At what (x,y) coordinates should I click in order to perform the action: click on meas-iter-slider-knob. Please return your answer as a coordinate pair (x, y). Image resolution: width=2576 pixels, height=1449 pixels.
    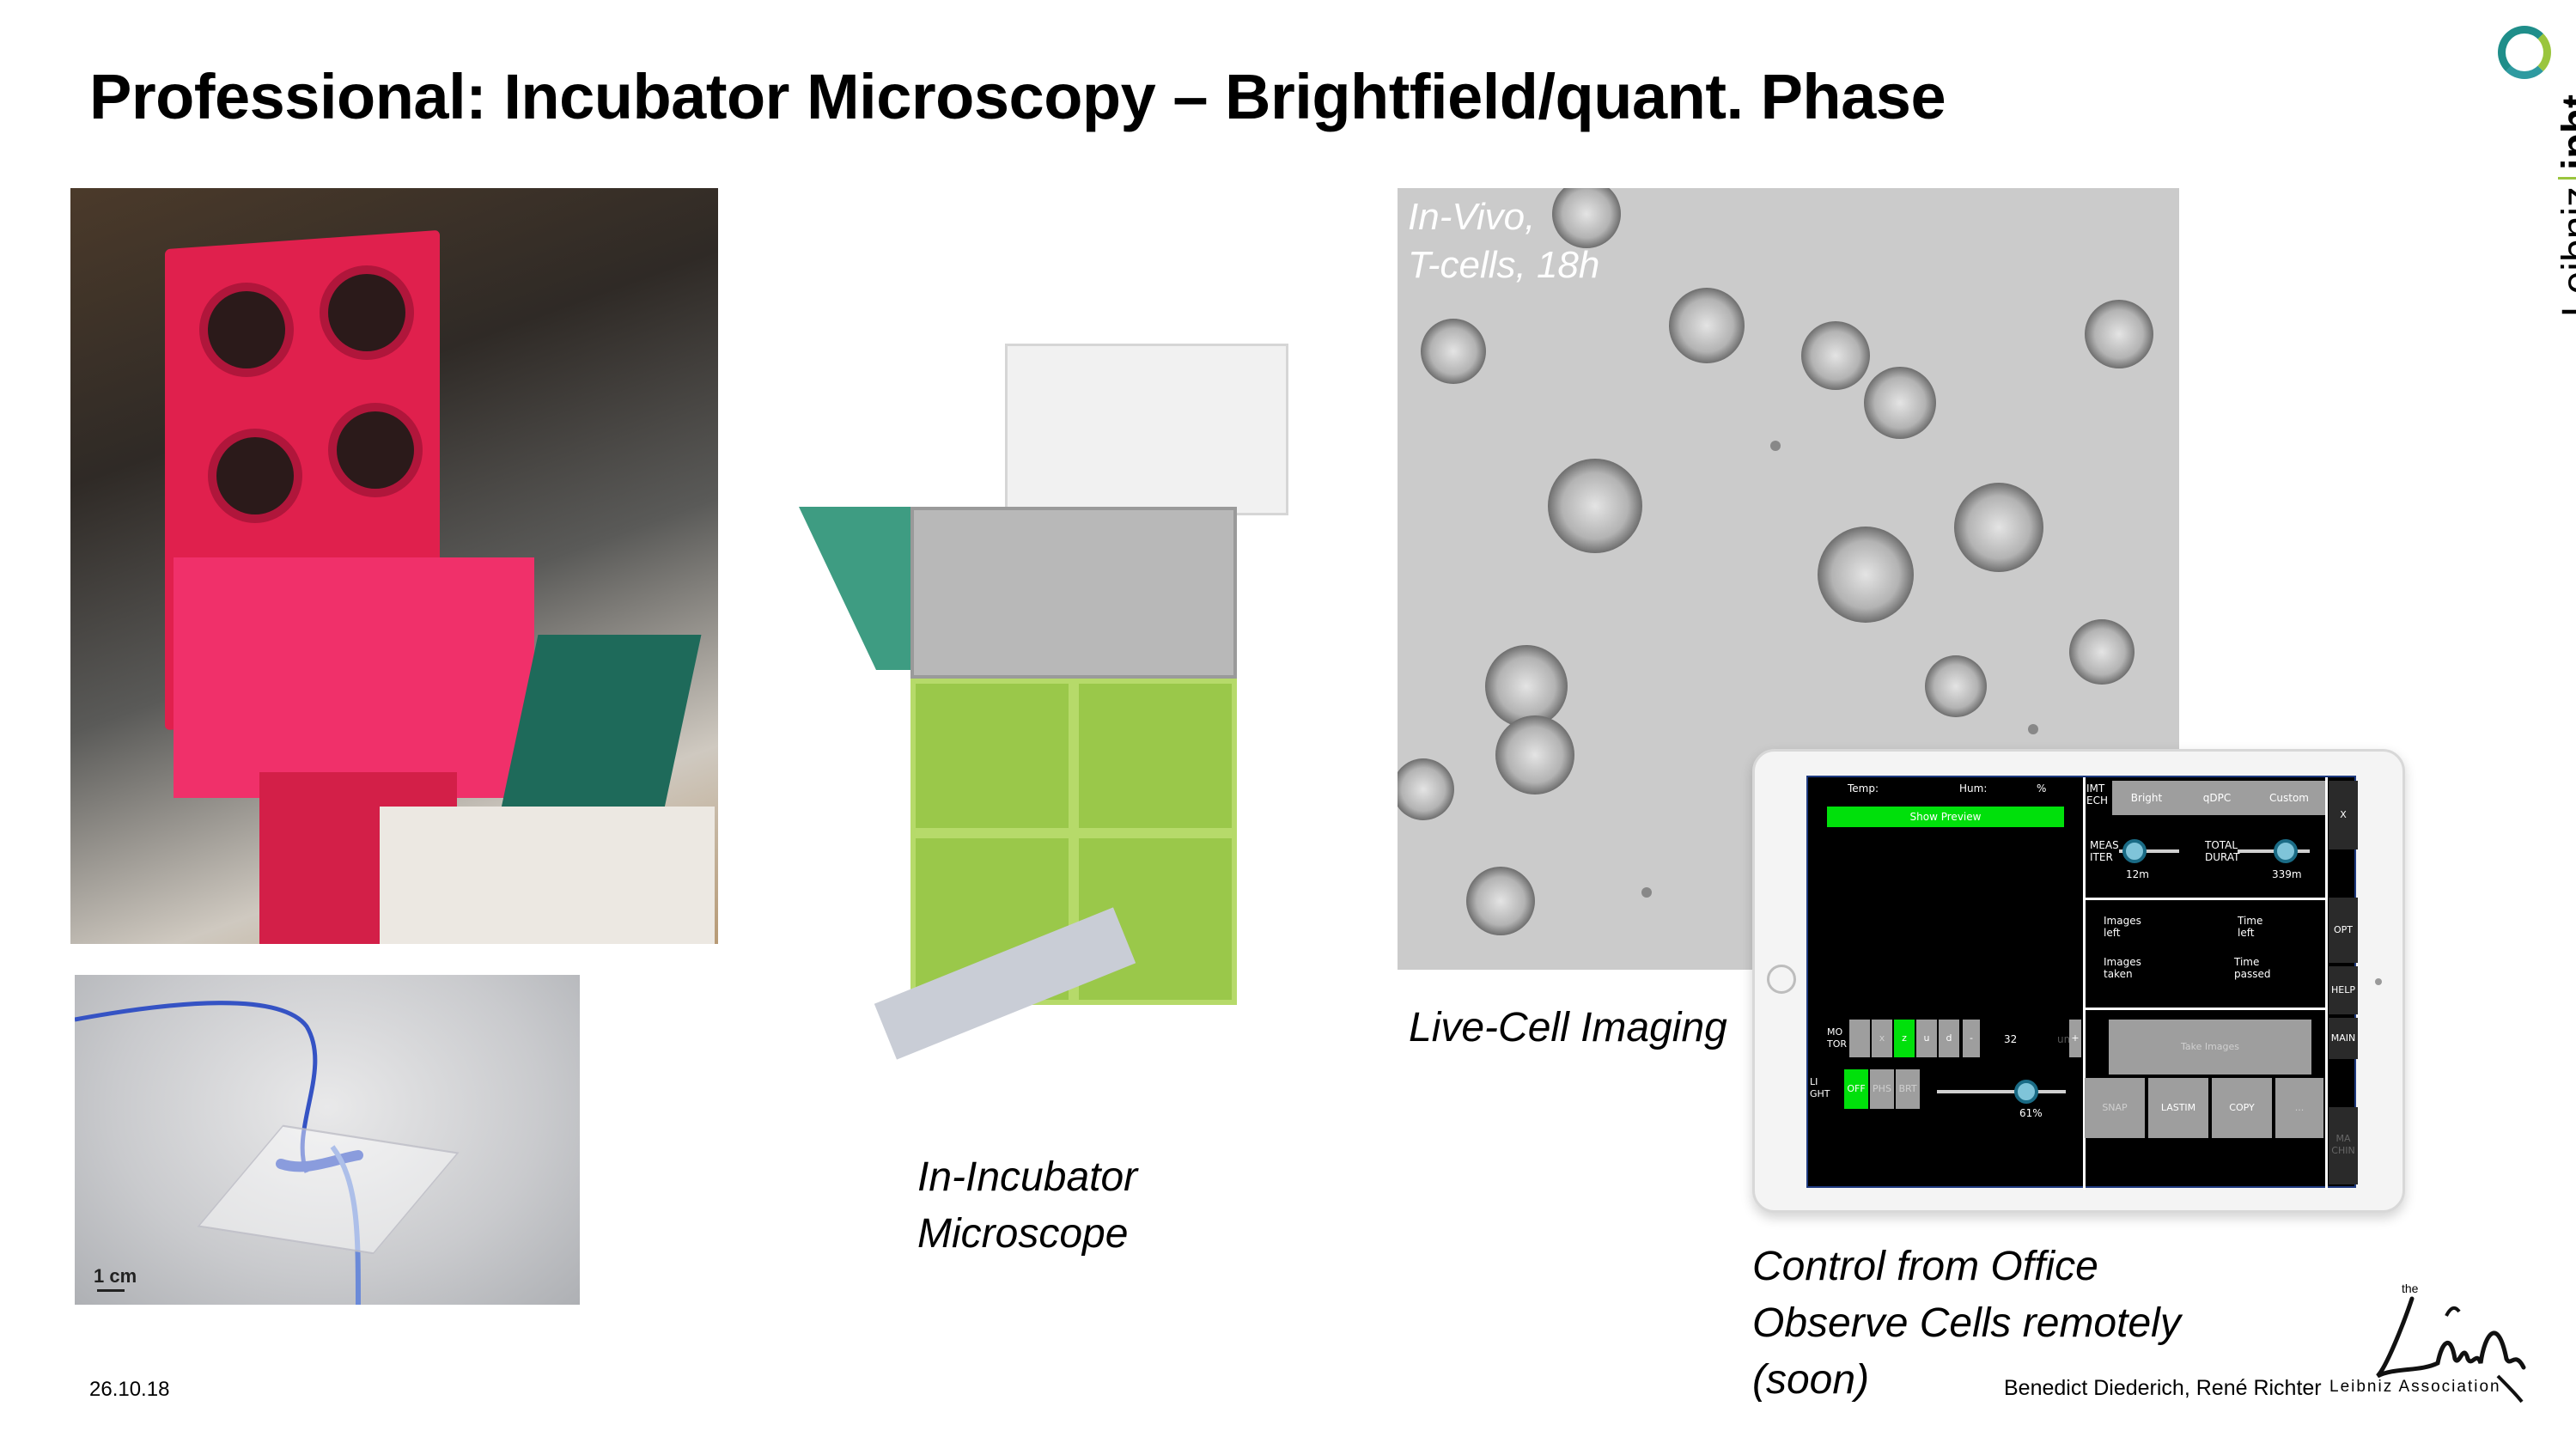
    Looking at the image, I should click on (2134, 851).